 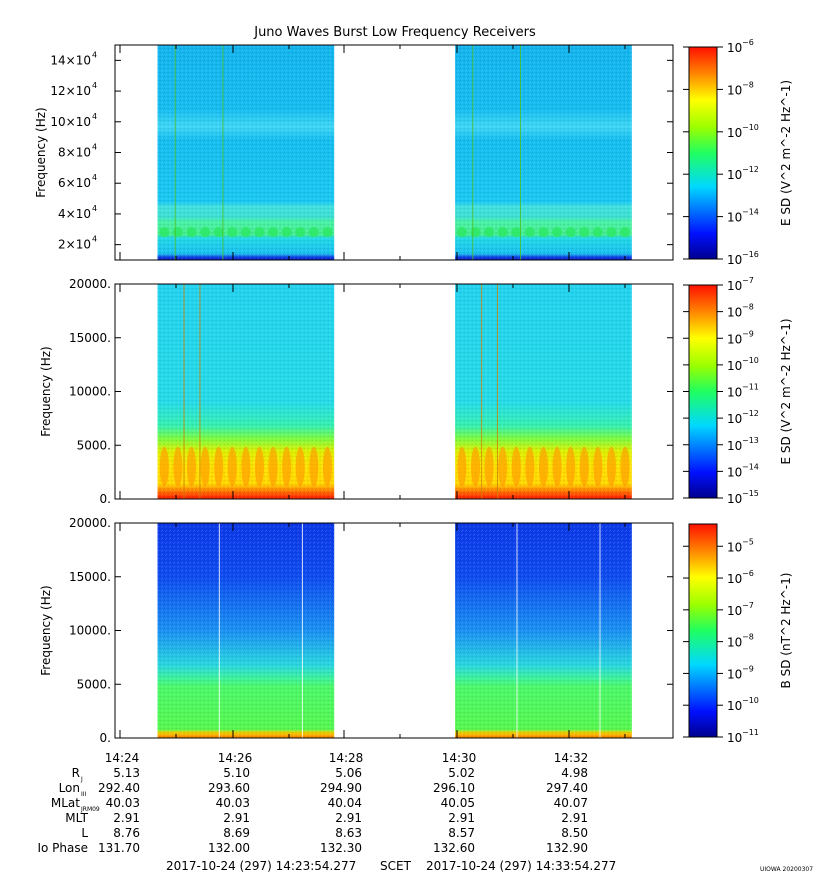 What do you see at coordinates (84, 794) in the screenshot?
I see `ephemeris-label-subscript: III` at bounding box center [84, 794].